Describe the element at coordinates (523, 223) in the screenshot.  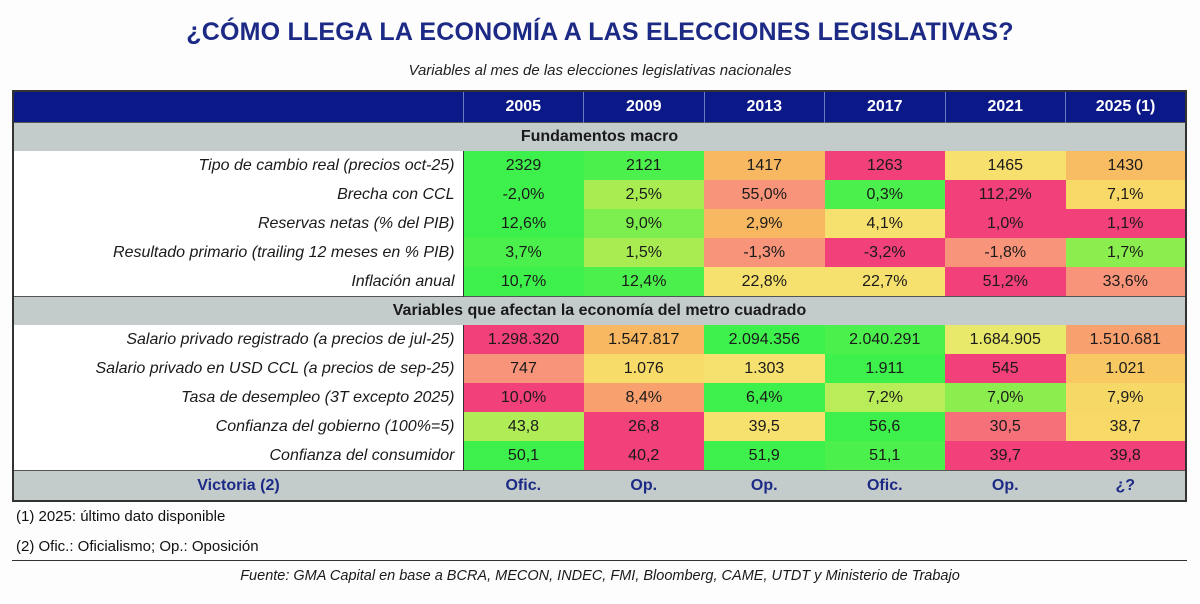
I see `value-cell: 12,6%` at that location.